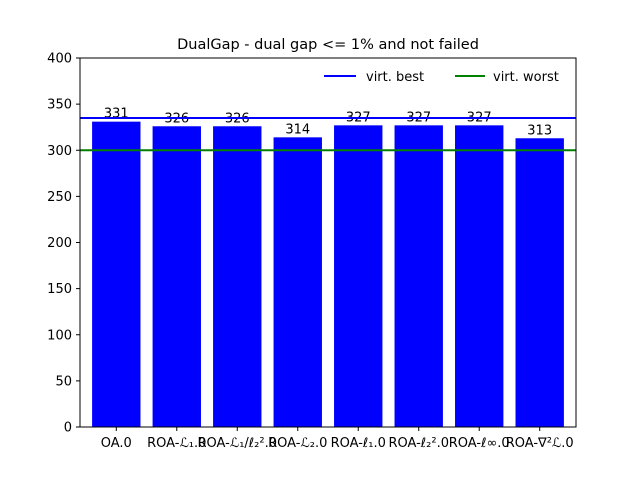 The width and height of the screenshot is (640, 480). I want to click on x-tick-label-3: ROA-ℒ₂.0, so click(297, 443).